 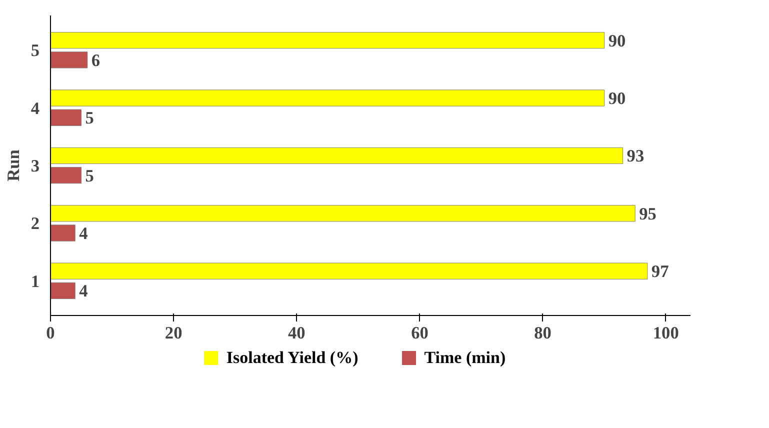 I want to click on x-tick-label: 80, so click(x=543, y=333).